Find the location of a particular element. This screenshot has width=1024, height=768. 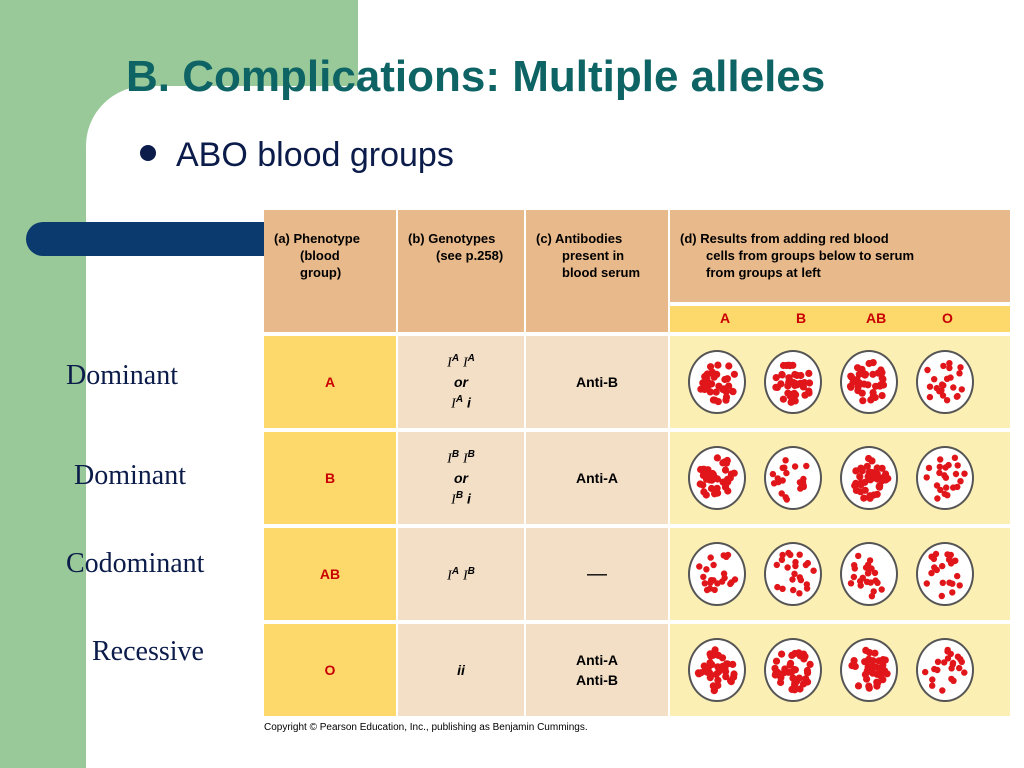

header-phenotype-line2: (blood is located at coordinates (320, 255).